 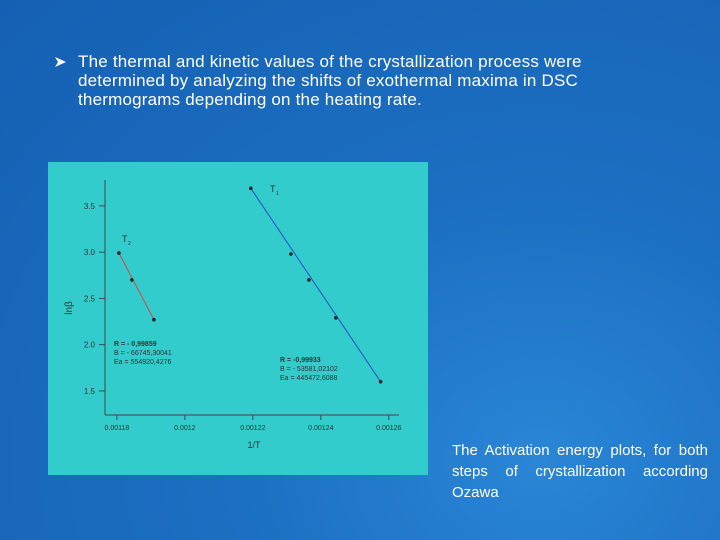 I want to click on fit-stat: R = -0,99933, so click(x=300, y=360).